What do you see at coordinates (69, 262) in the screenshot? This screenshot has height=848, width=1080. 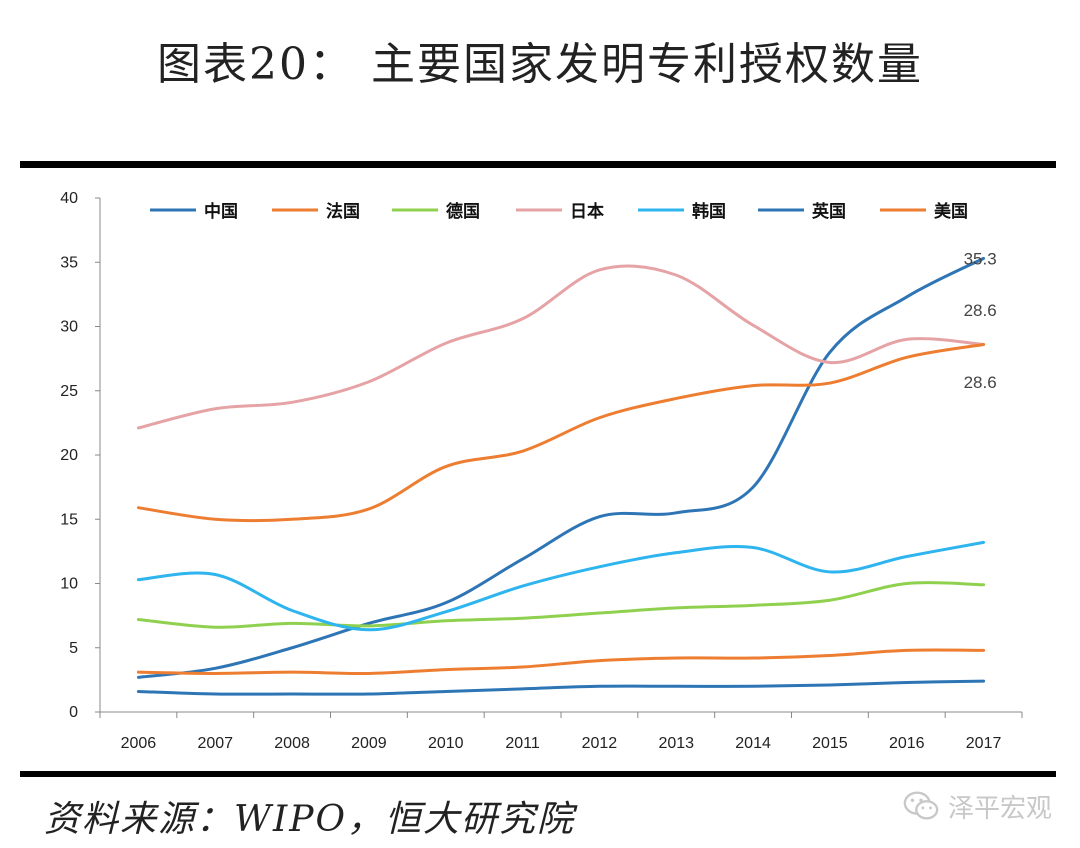 I see `y-tick-label: 35` at bounding box center [69, 262].